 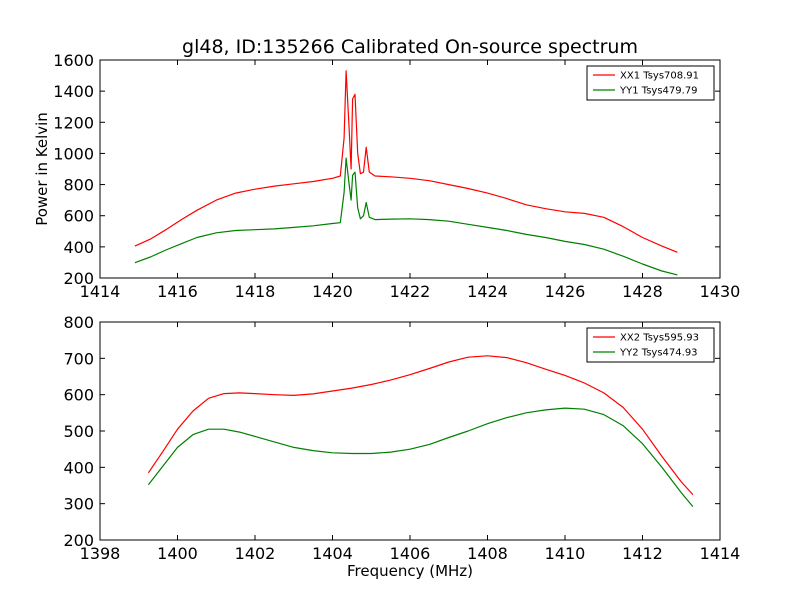 I want to click on panel-1-legend: XX1 Tsys708.91 YY1 Tsys479.79, so click(x=650, y=83).